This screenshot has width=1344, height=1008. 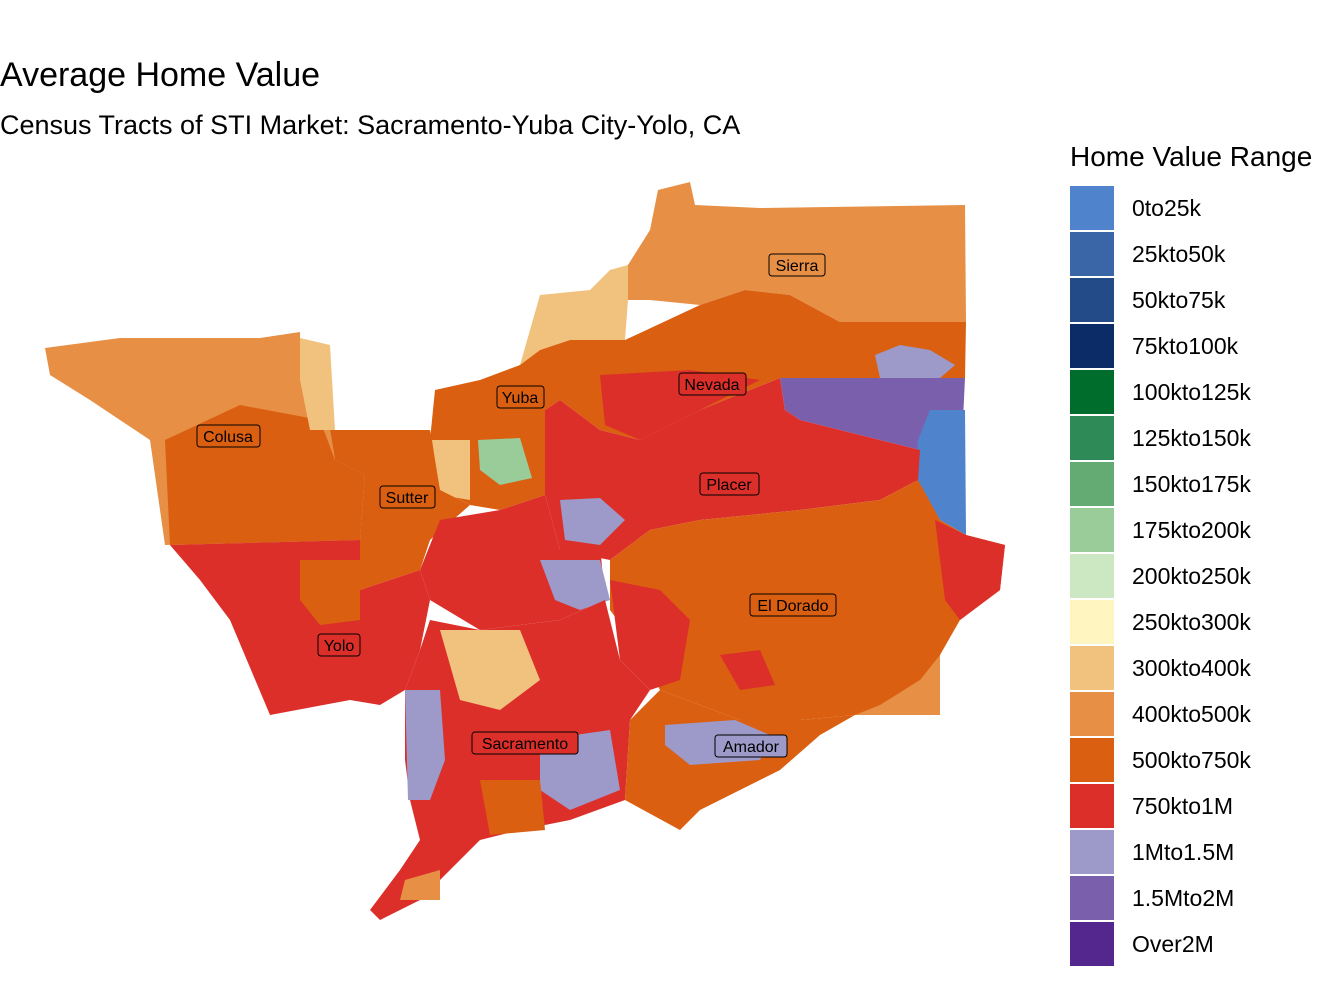 What do you see at coordinates (1179, 300) in the screenshot?
I see `legend-label: 50kto75k` at bounding box center [1179, 300].